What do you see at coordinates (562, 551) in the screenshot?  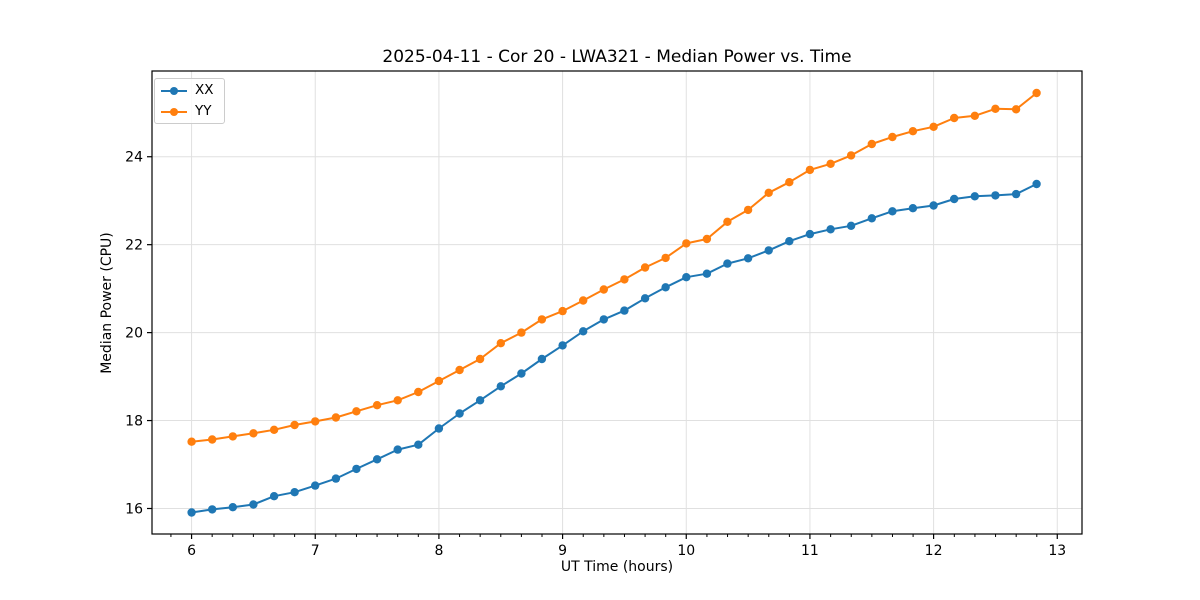 I see `x-tick-label: 9` at bounding box center [562, 551].